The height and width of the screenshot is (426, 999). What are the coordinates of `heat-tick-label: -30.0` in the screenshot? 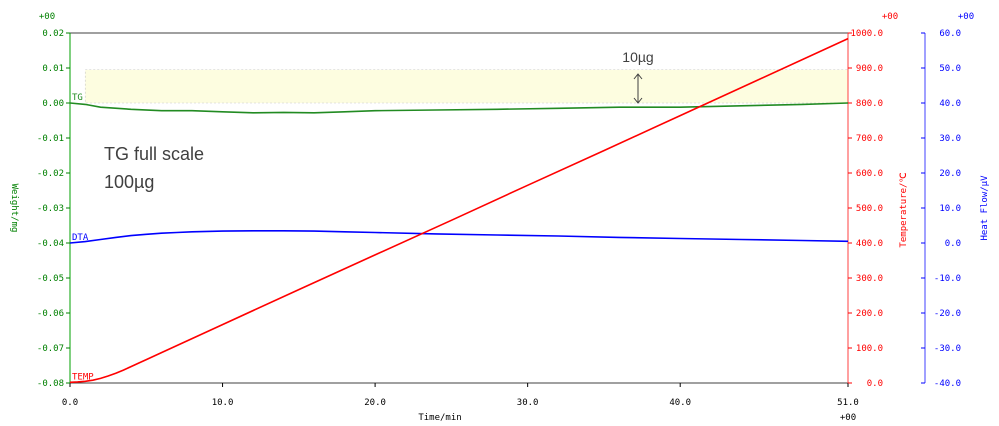 It's located at (947, 349).